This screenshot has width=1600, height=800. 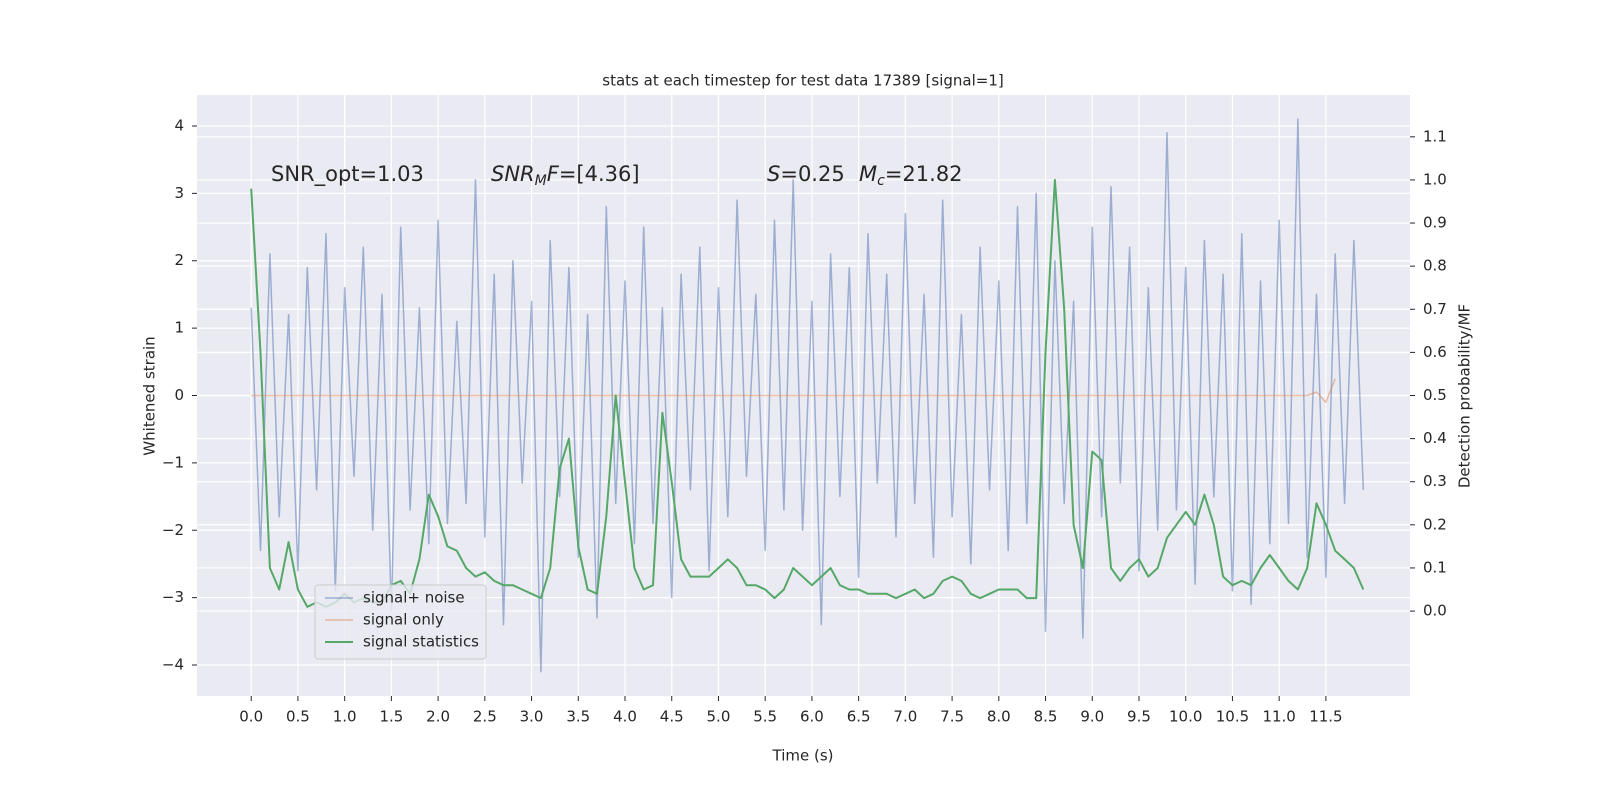 What do you see at coordinates (1435, 179) in the screenshot?
I see `y2-tick-label: 1.0` at bounding box center [1435, 179].